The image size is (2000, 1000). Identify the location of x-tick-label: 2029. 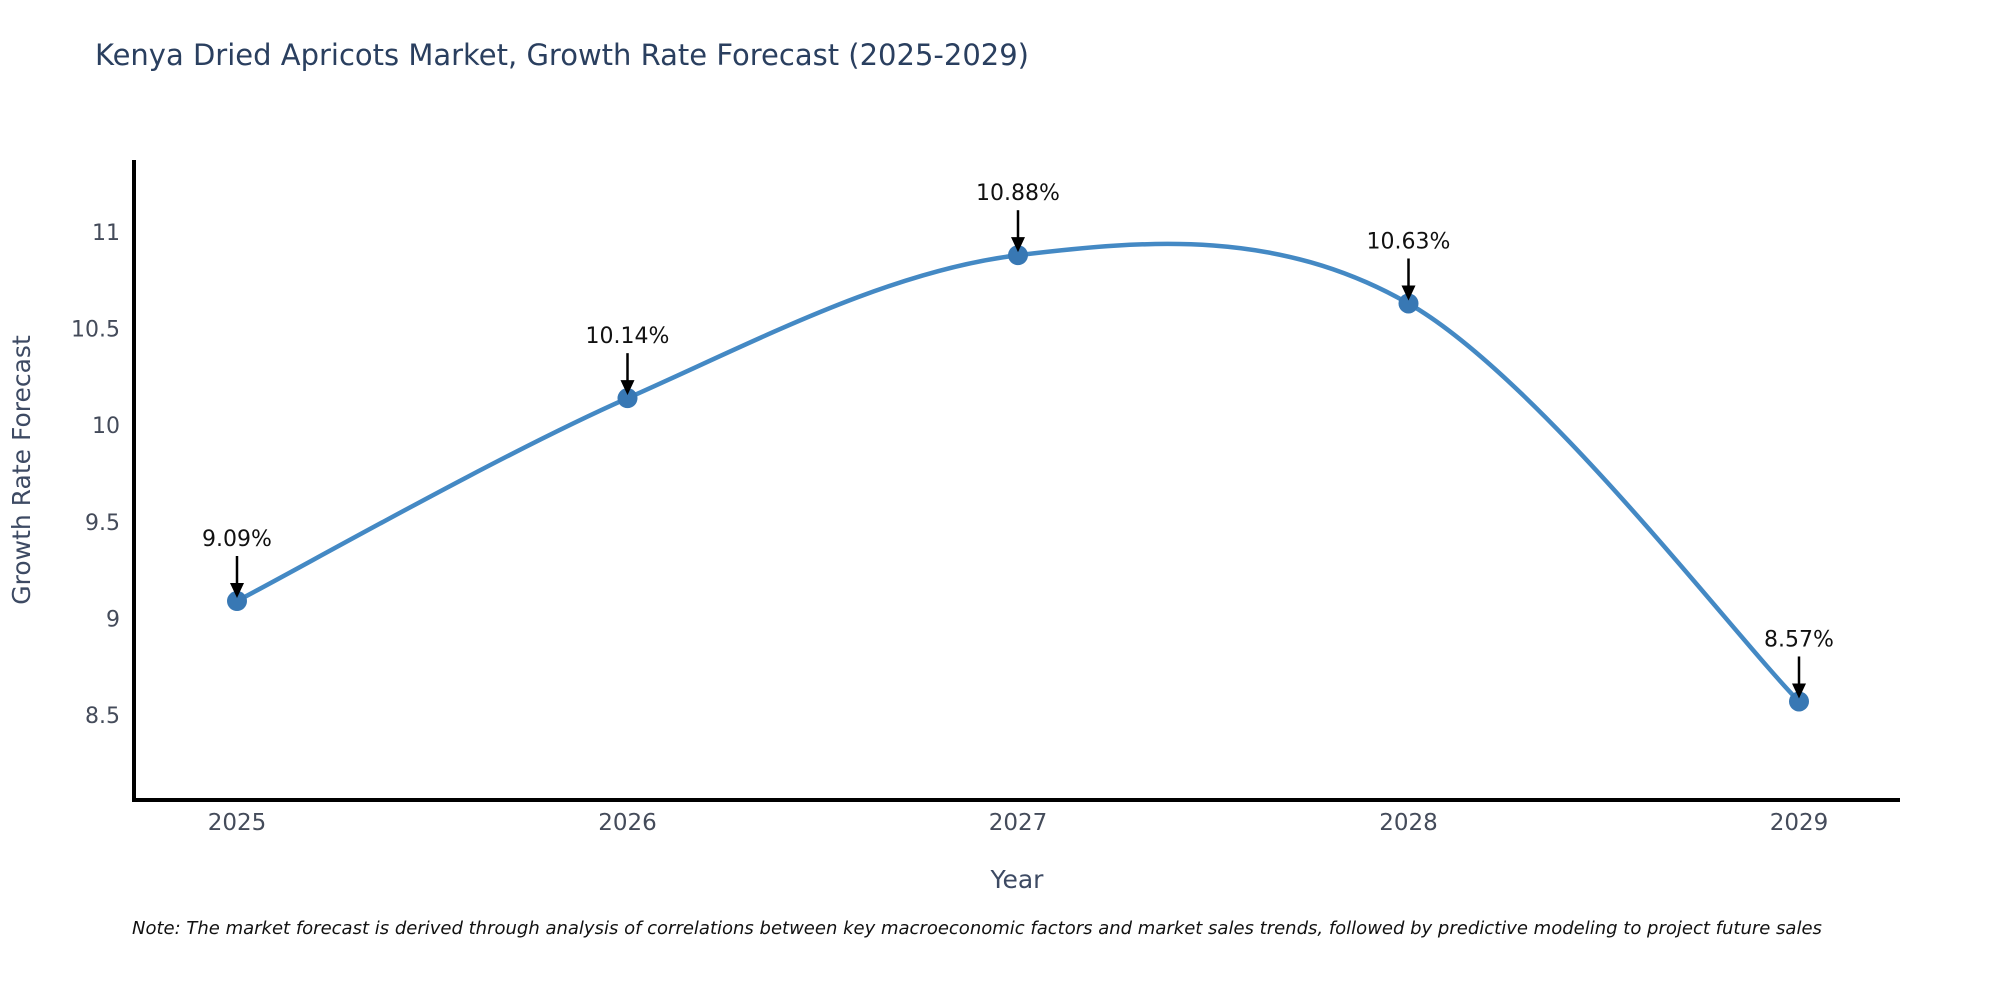
(1799, 823).